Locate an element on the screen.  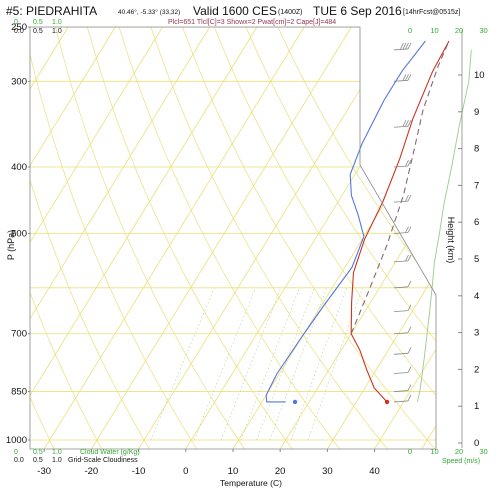
cloudwater-tick-top: 1.0 is located at coordinates (57, 22).